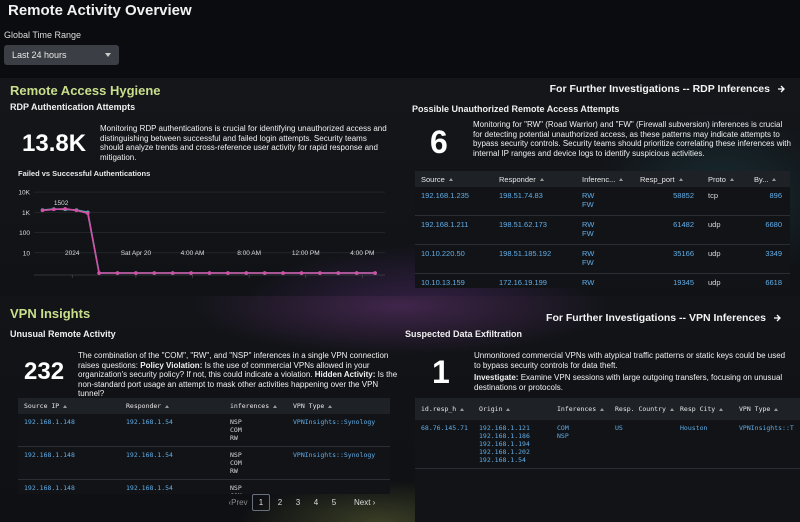 The width and height of the screenshot is (800, 522). Describe the element at coordinates (563, 436) in the screenshot. I see `cell-line: NSP` at that location.